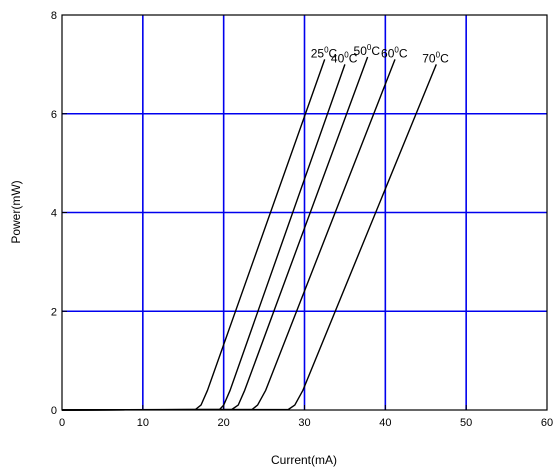 Image resolution: width=553 pixels, height=473 pixels. I want to click on series-label-value: 60, so click(388, 53).